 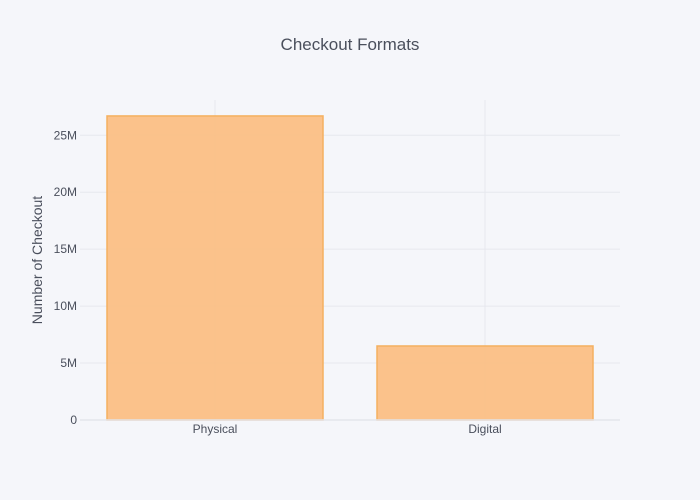 What do you see at coordinates (68, 363) in the screenshot?
I see `y-tick-label: 5M` at bounding box center [68, 363].